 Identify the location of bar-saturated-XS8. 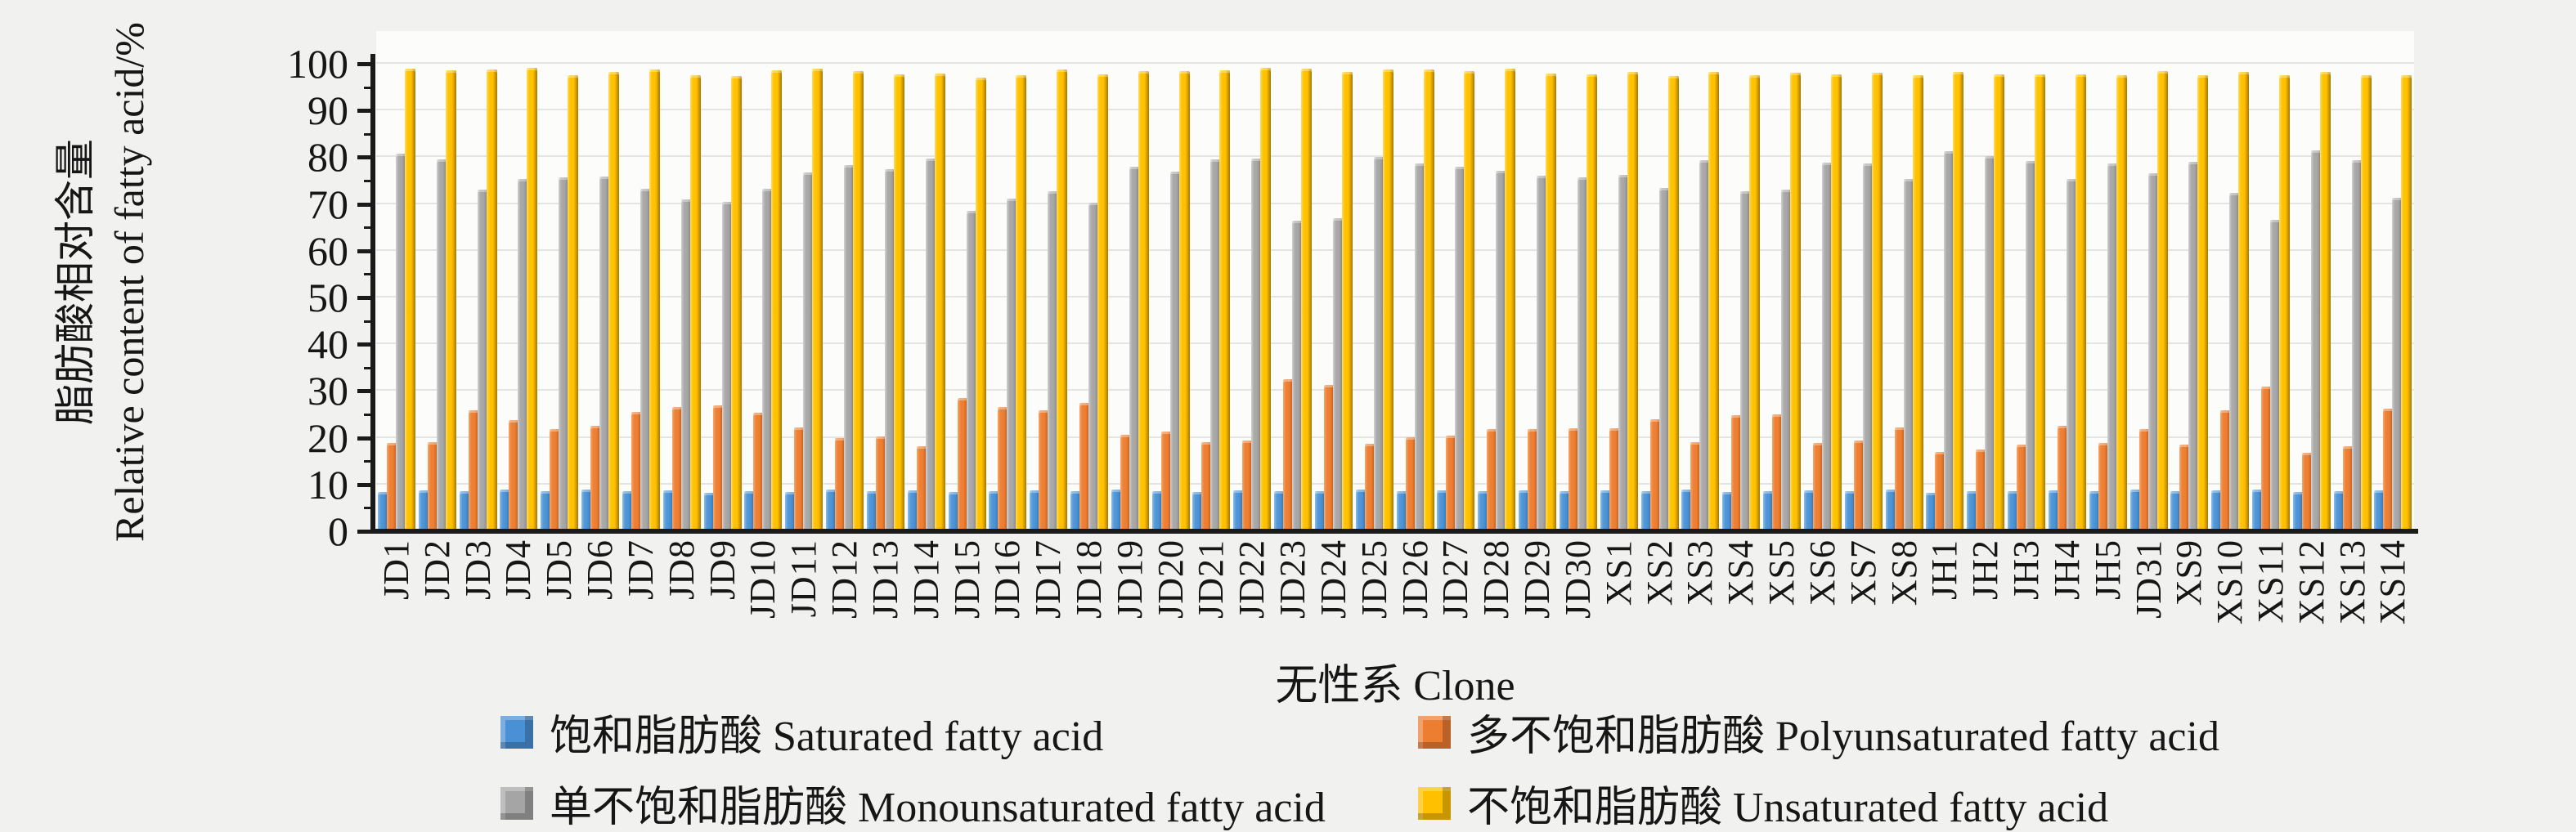
(1891, 510).